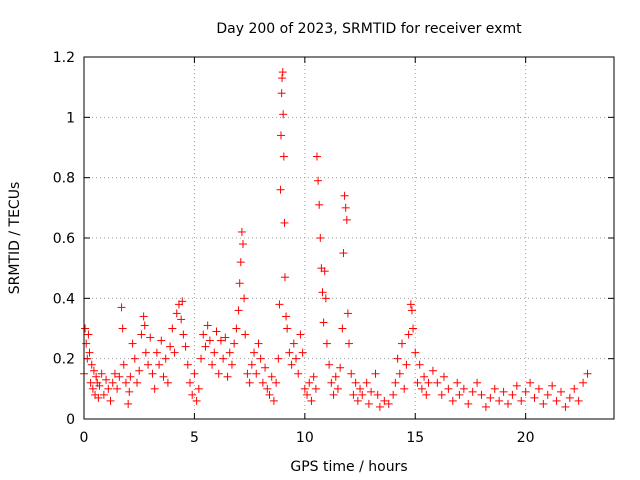  Describe the element at coordinates (64, 299) in the screenshot. I see `y-tick-label: 0.4` at that location.